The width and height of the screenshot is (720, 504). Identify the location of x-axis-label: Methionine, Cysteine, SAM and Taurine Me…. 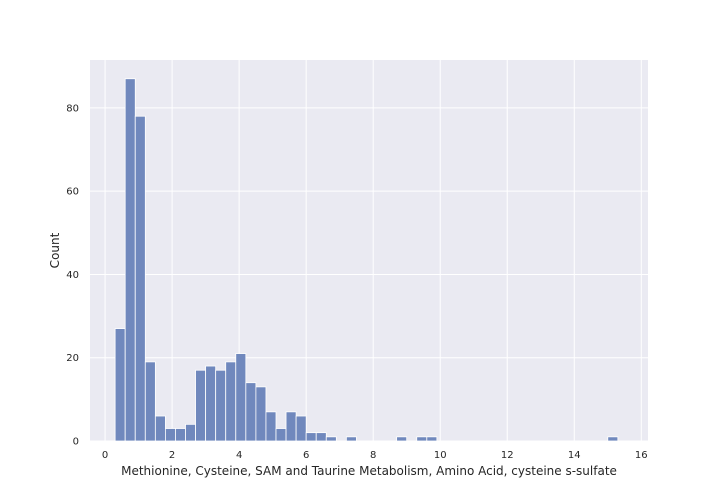
(369, 471).